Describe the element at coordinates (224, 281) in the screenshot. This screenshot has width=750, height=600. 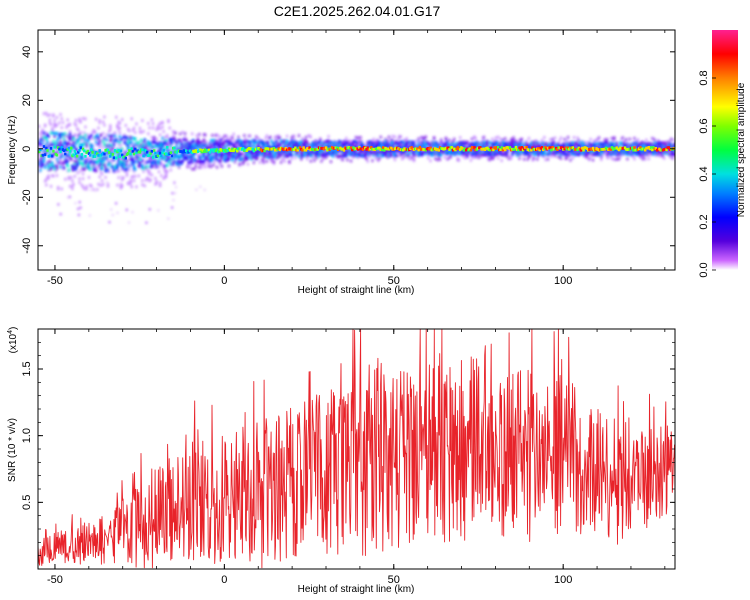
I see `spectrogram-x-tick-label: 0` at that location.